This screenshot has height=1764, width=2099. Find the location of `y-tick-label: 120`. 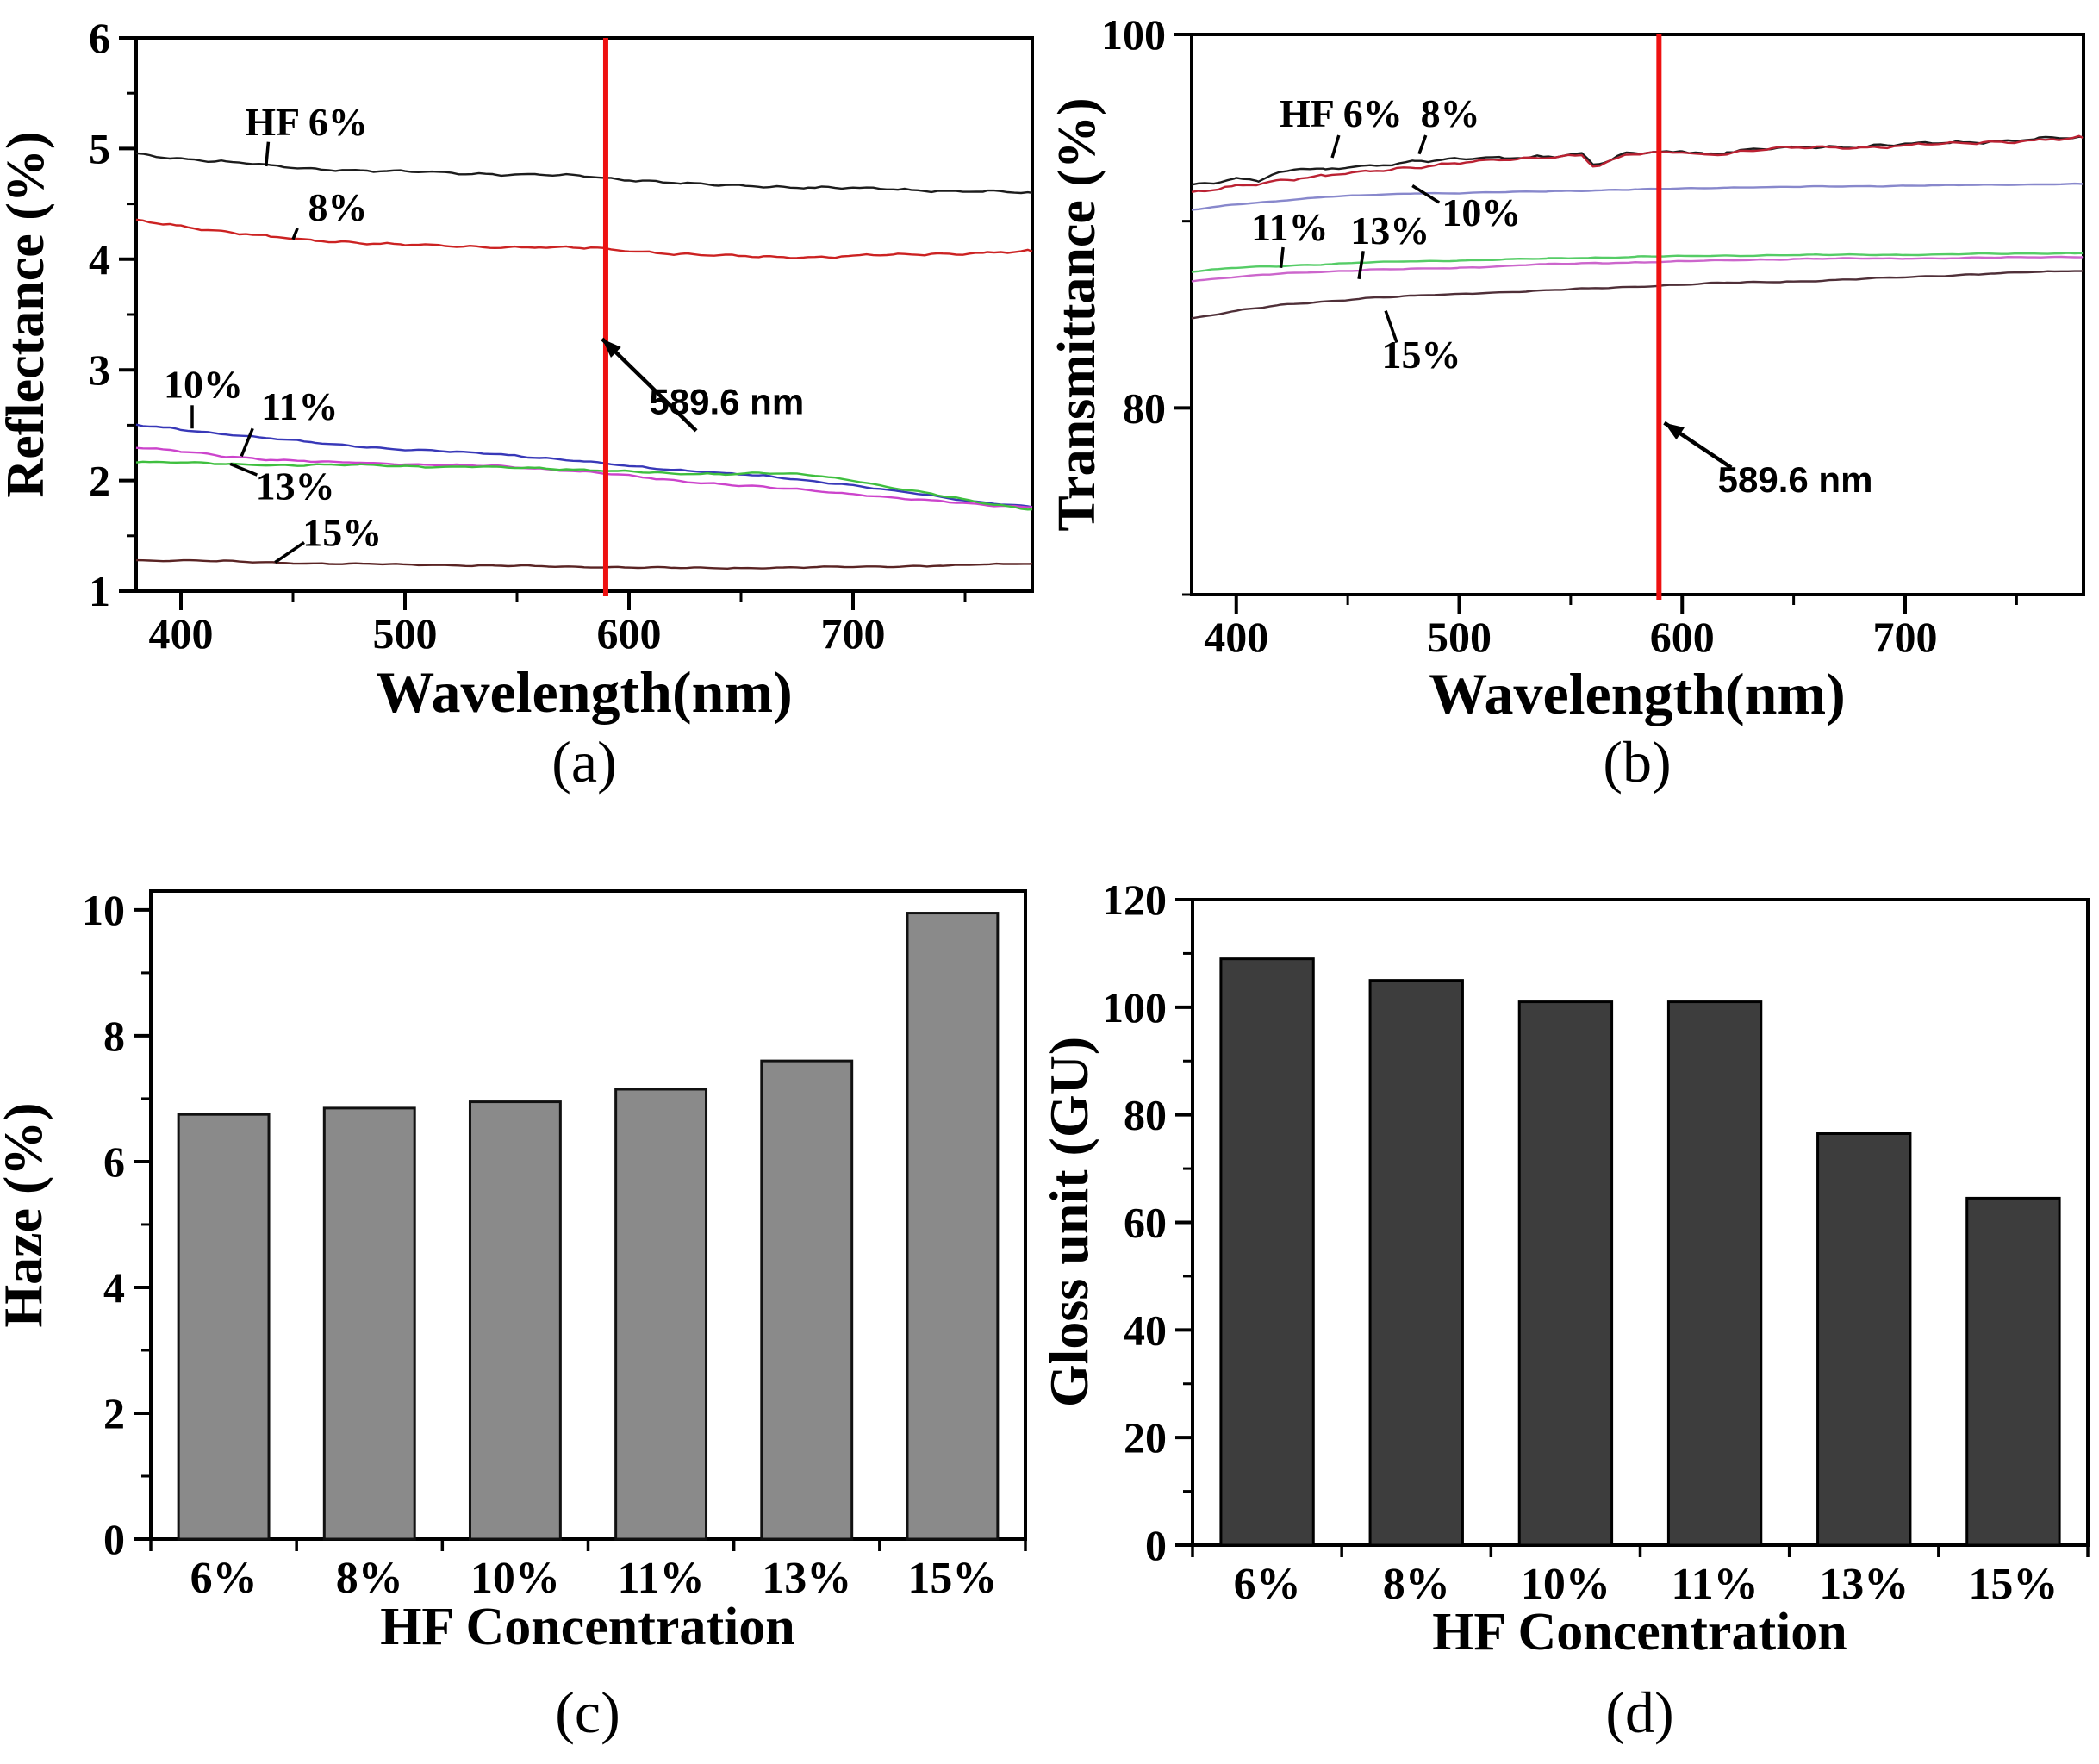

y-tick-label: 120 is located at coordinates (1135, 903).